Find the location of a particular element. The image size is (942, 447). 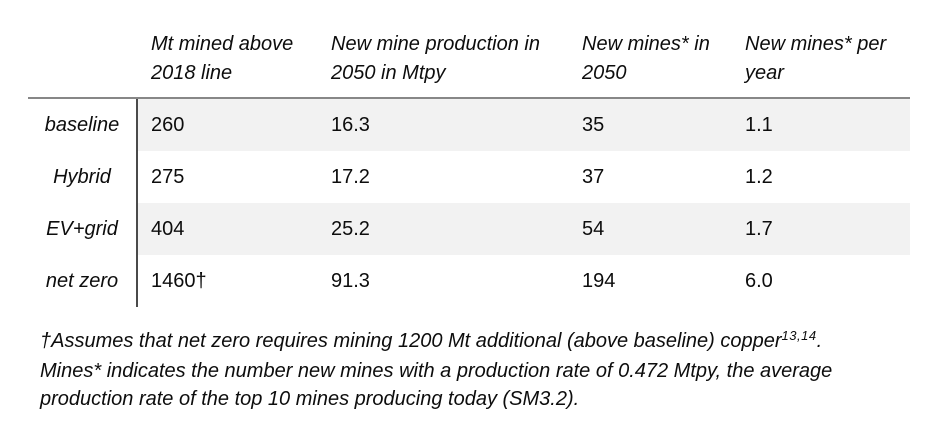

cell-mt-mined: 404 is located at coordinates (228, 229).